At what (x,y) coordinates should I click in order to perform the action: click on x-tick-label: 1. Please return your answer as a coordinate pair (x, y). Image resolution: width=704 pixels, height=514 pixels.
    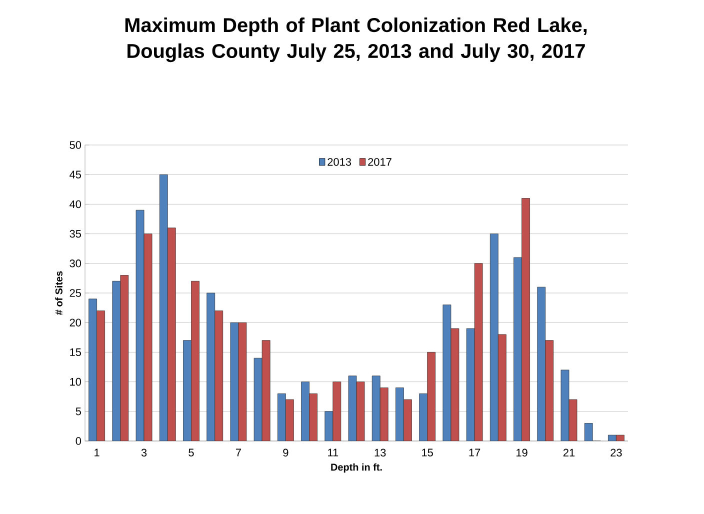
    Looking at the image, I should click on (97, 452).